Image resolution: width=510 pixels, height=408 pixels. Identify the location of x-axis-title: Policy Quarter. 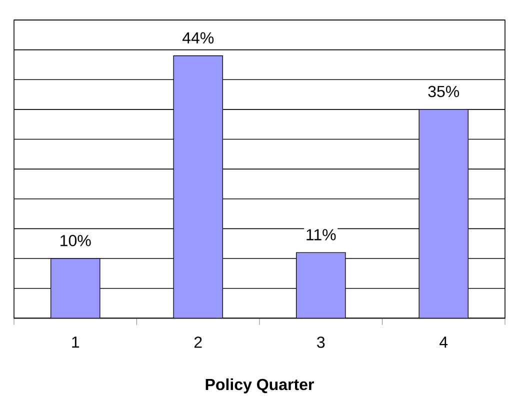
(260, 386).